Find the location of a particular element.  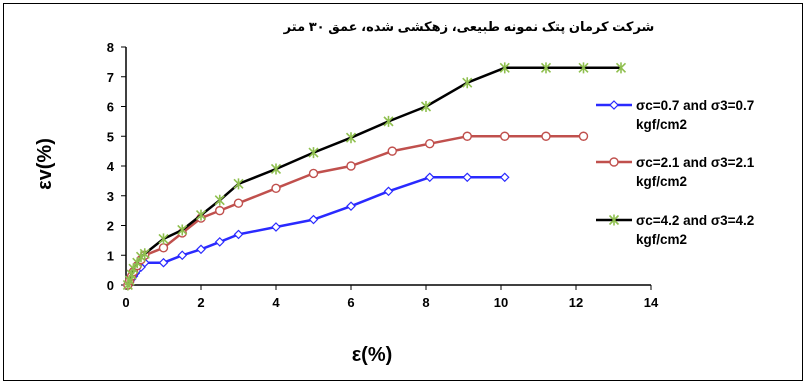

legend-entry-1: σc=0.7 and σ3=0.7 kgf/cm2 is located at coordinates (675, 115).